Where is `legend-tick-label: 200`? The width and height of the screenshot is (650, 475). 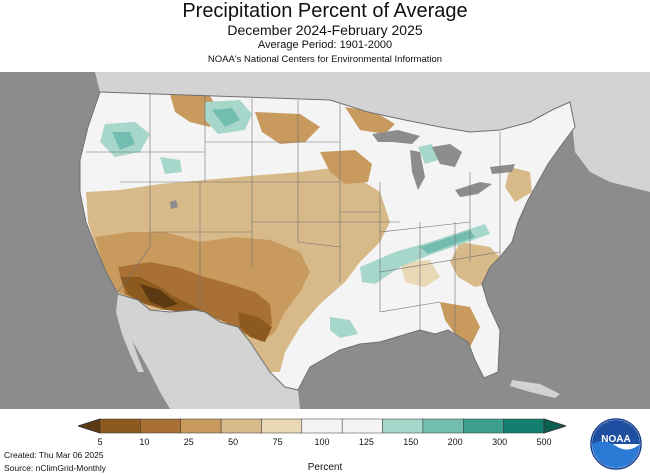 legend-tick-label: 200 is located at coordinates (455, 442).